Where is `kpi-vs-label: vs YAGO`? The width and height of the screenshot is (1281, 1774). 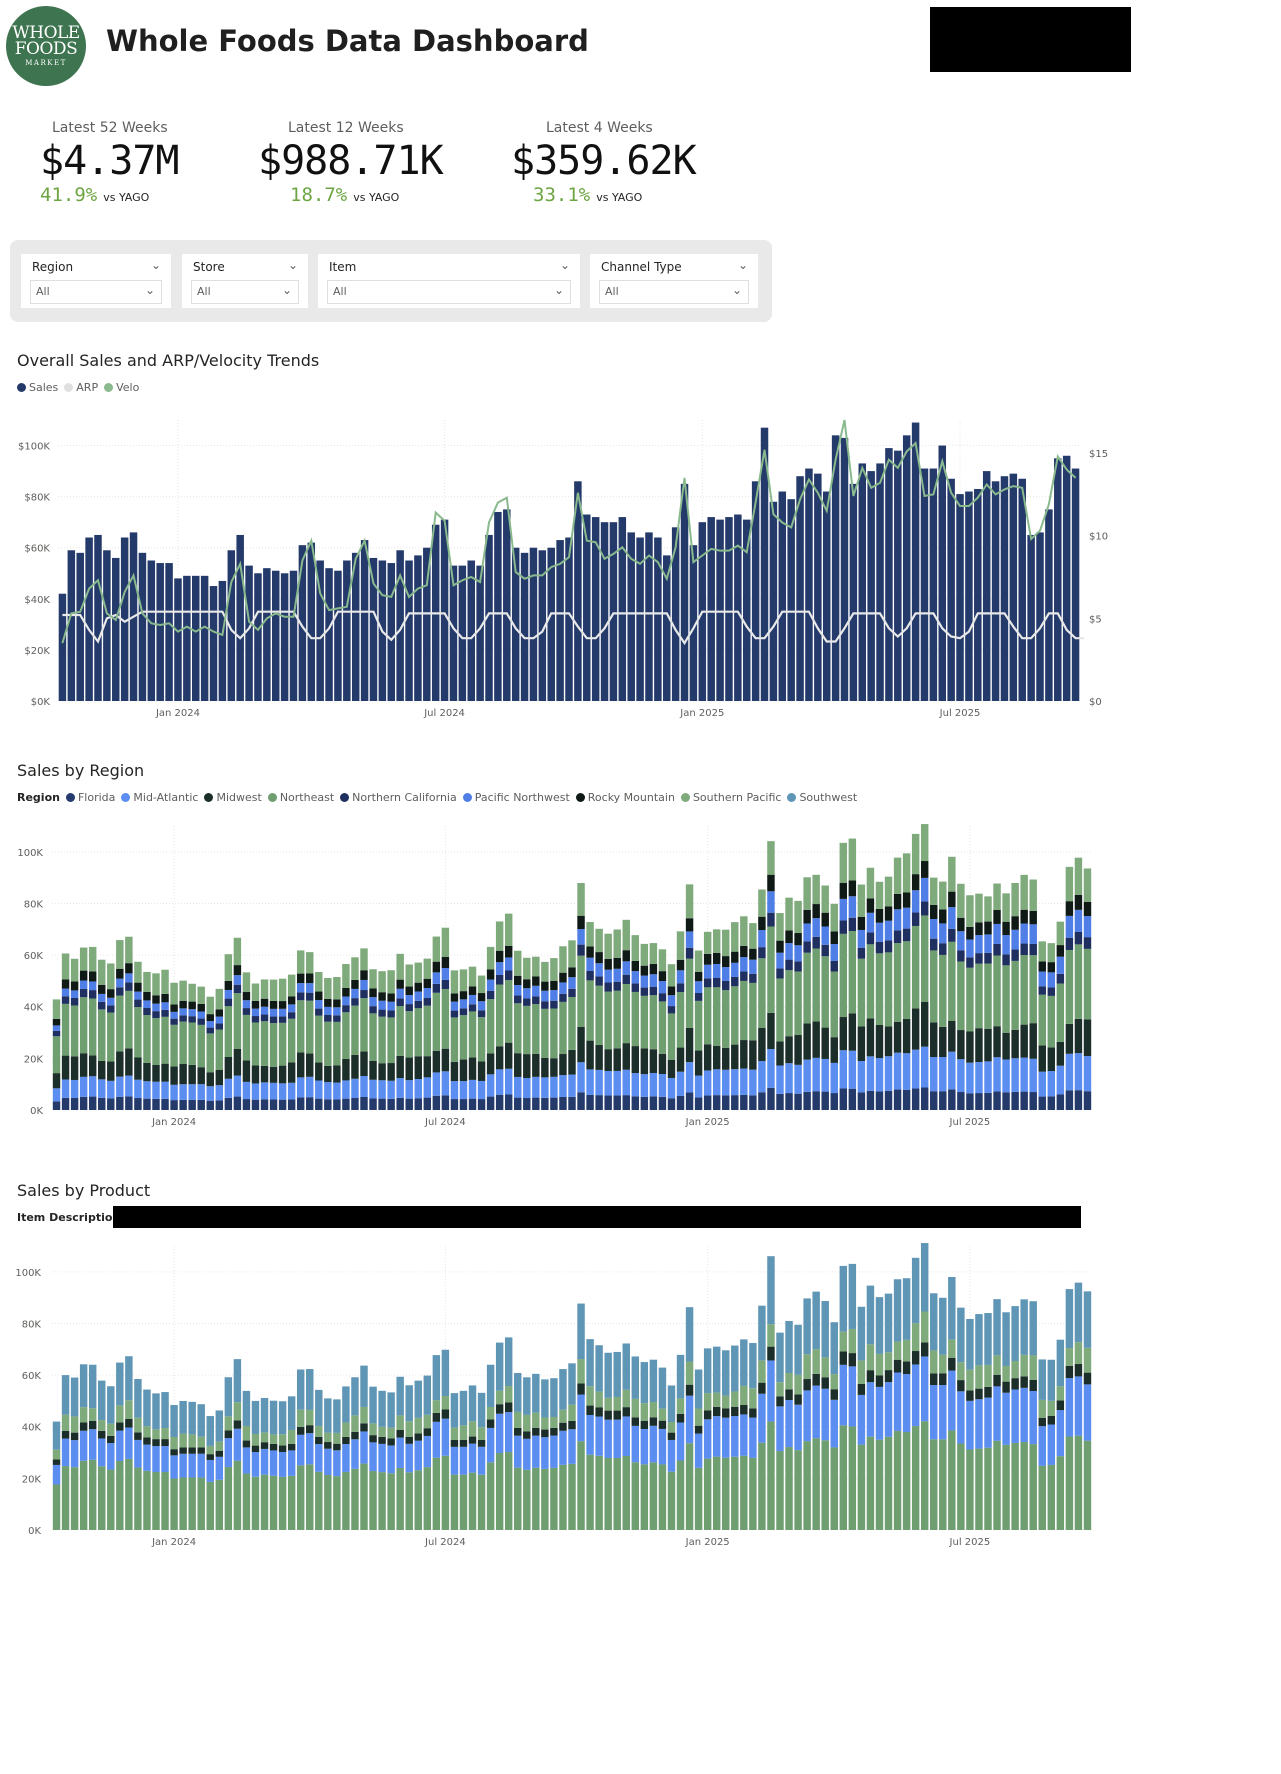 kpi-vs-label: vs YAGO is located at coordinates (619, 197).